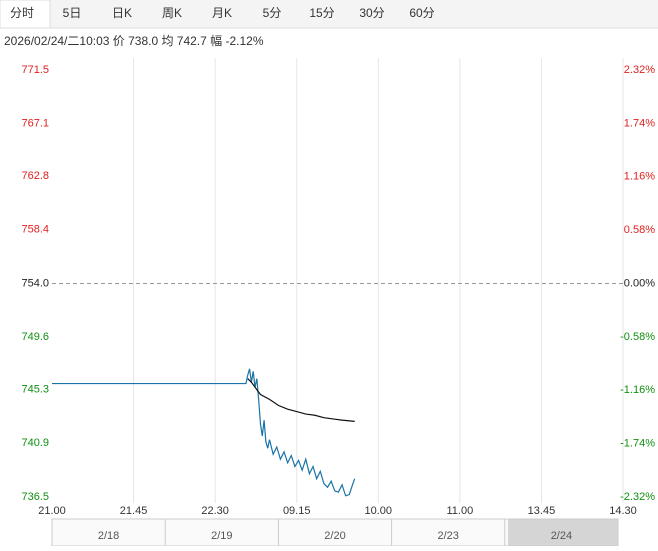 The height and width of the screenshot is (551, 658). What do you see at coordinates (639, 230) in the screenshot?
I see `y2-tick-label: 0.58%` at bounding box center [639, 230].